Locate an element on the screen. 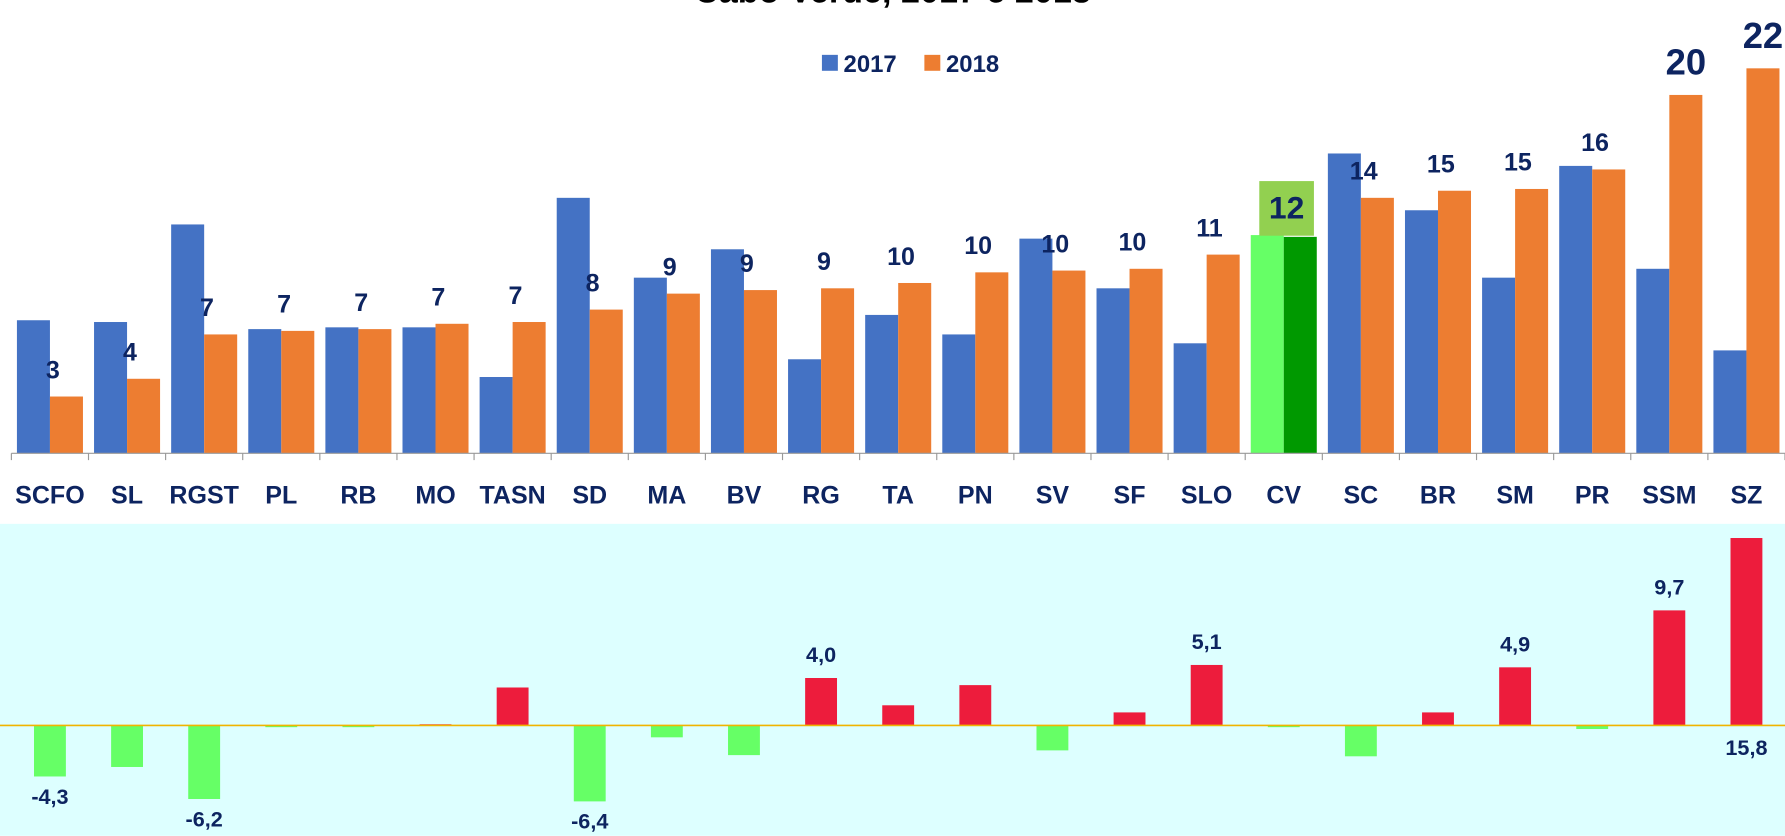 This screenshot has height=836, width=1785. x-tick-label: PL is located at coordinates (281, 495).